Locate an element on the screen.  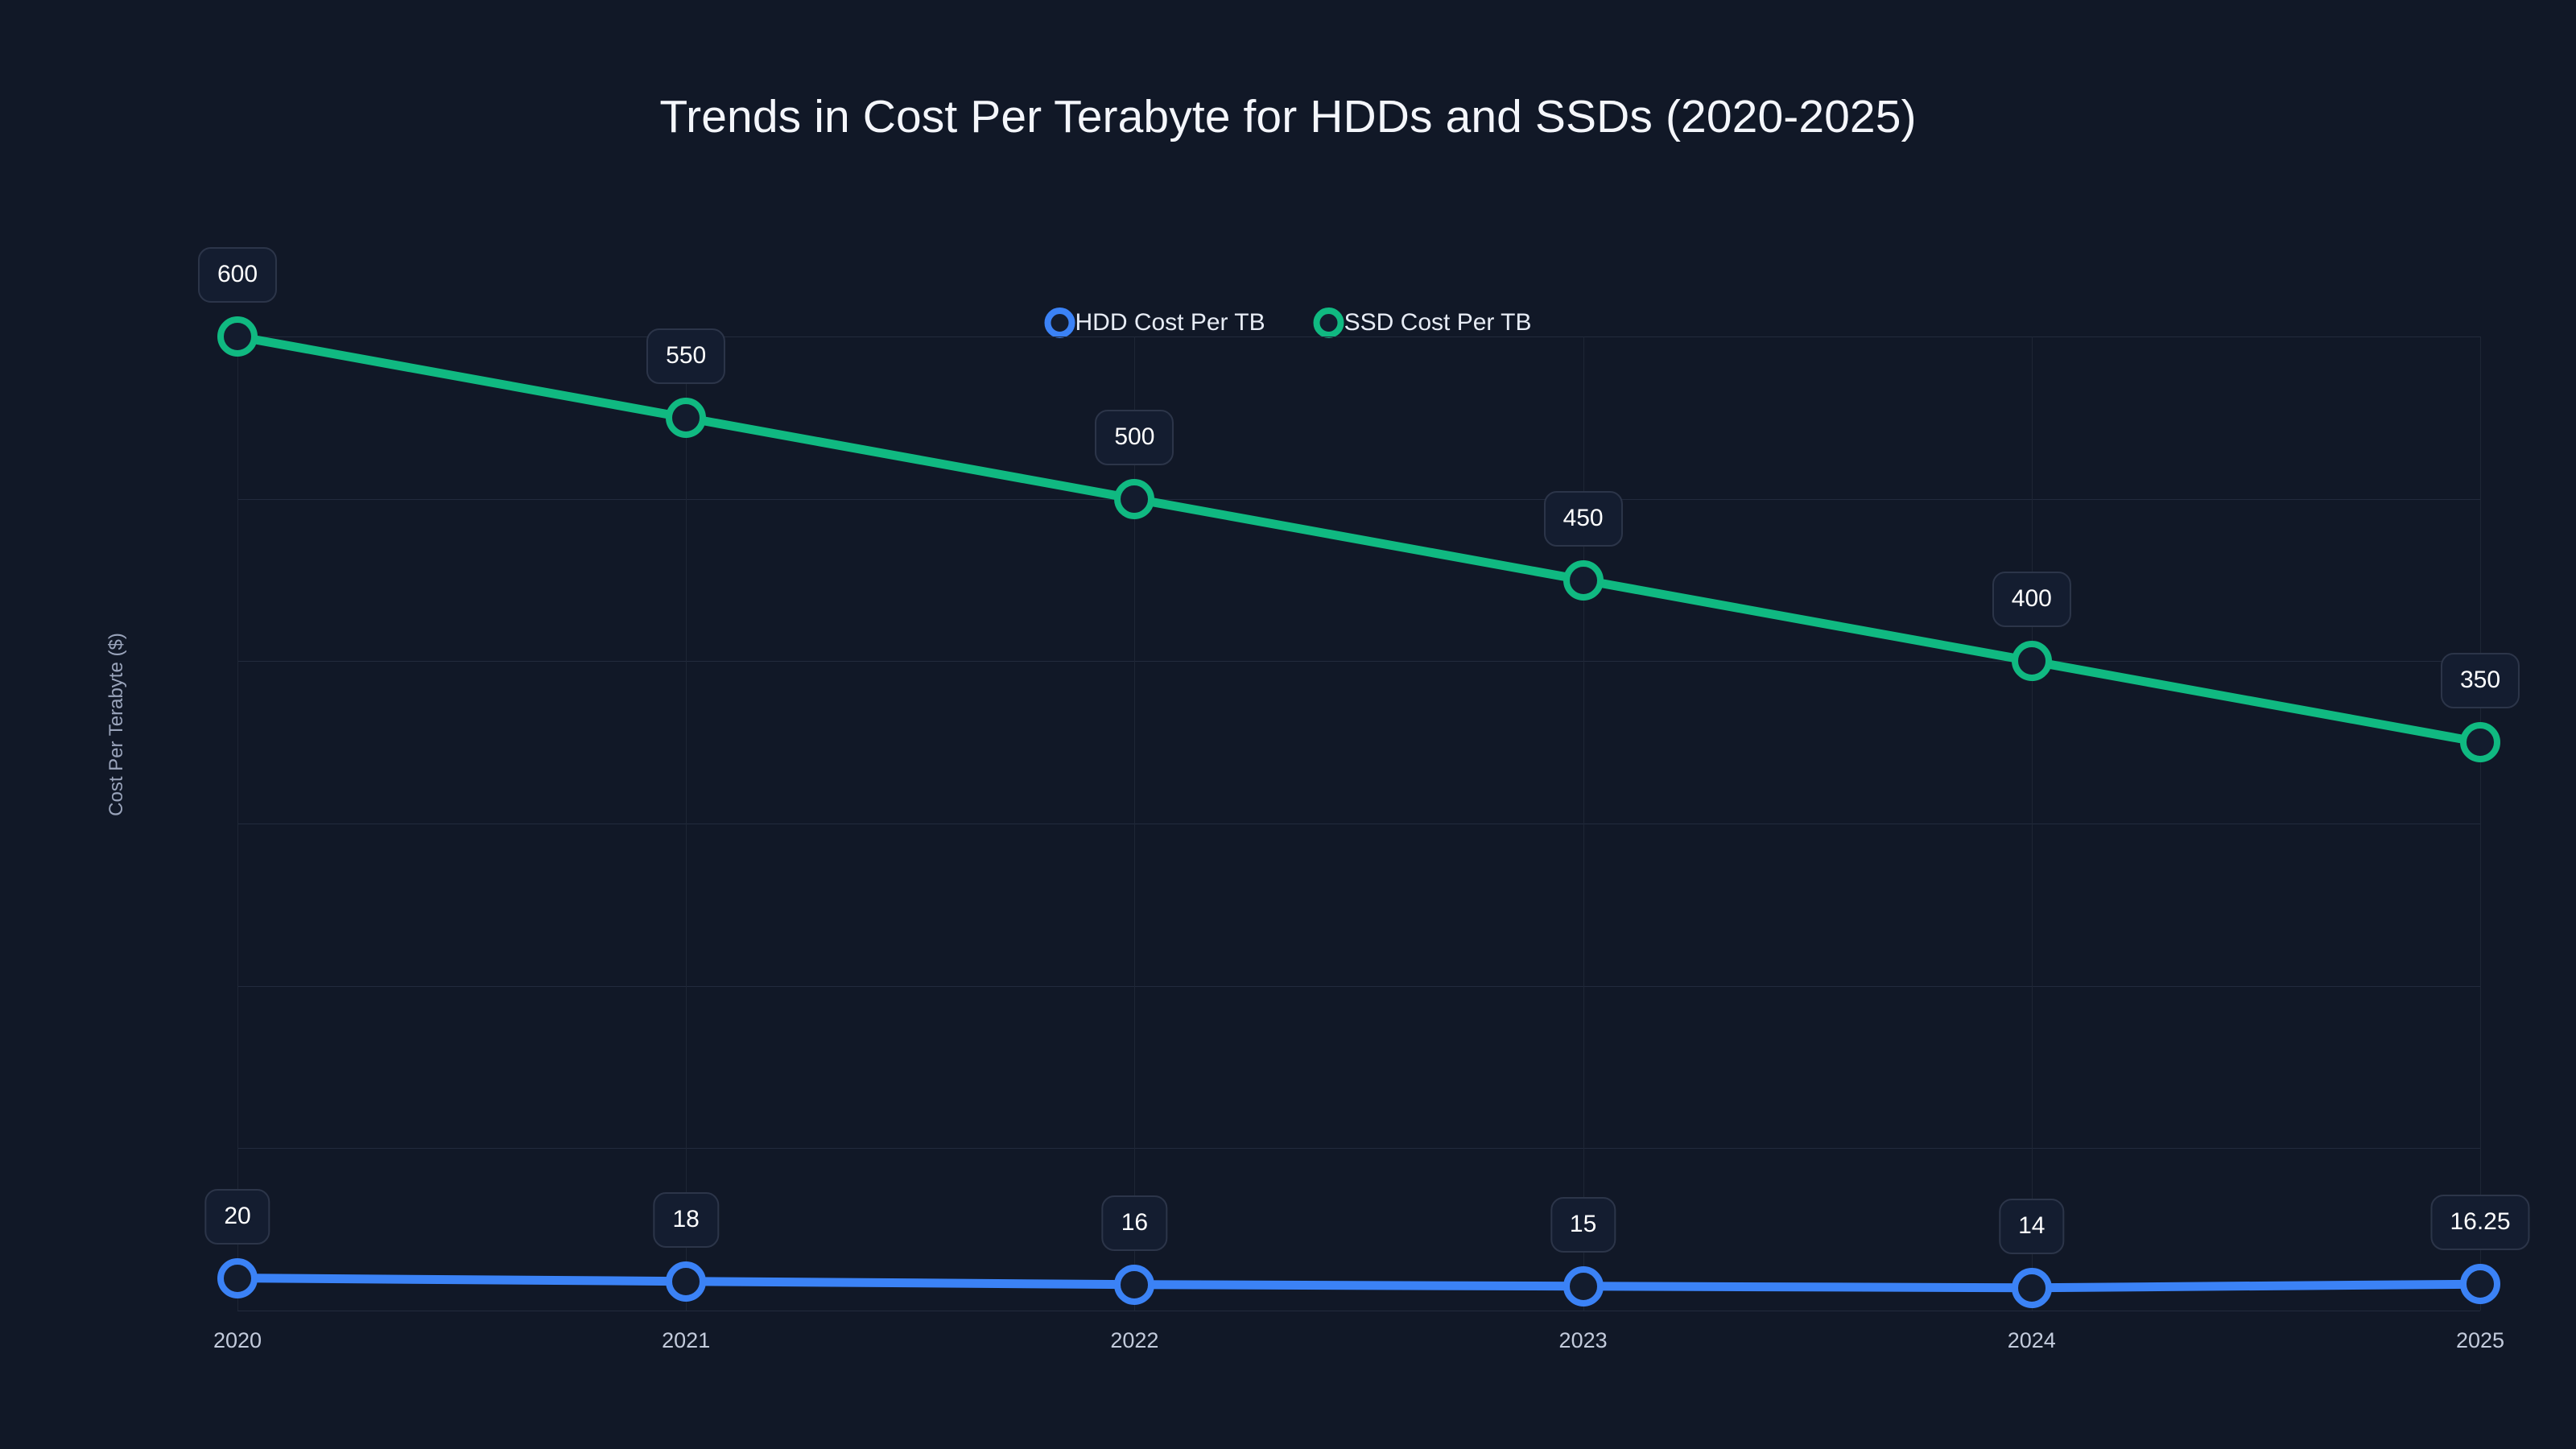
chart-legend: HDD Cost Per TB SSD Cost Per TB is located at coordinates (1288, 323).